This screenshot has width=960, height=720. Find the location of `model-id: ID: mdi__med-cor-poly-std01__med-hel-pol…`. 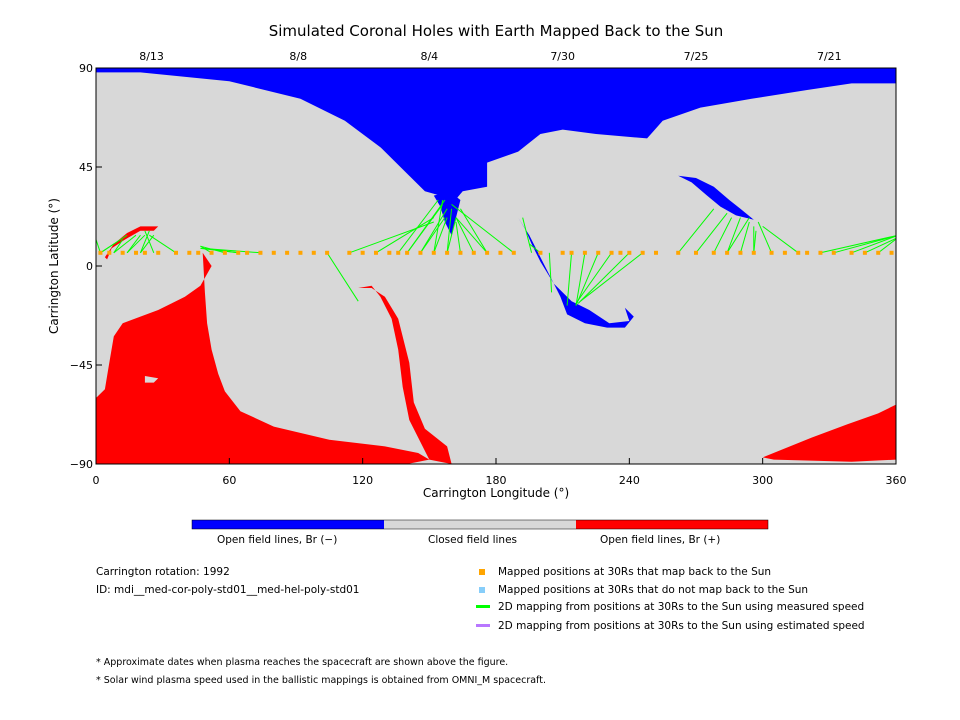

model-id: ID: mdi__med-cor-poly-std01__med-hel-pol… is located at coordinates (228, 590).